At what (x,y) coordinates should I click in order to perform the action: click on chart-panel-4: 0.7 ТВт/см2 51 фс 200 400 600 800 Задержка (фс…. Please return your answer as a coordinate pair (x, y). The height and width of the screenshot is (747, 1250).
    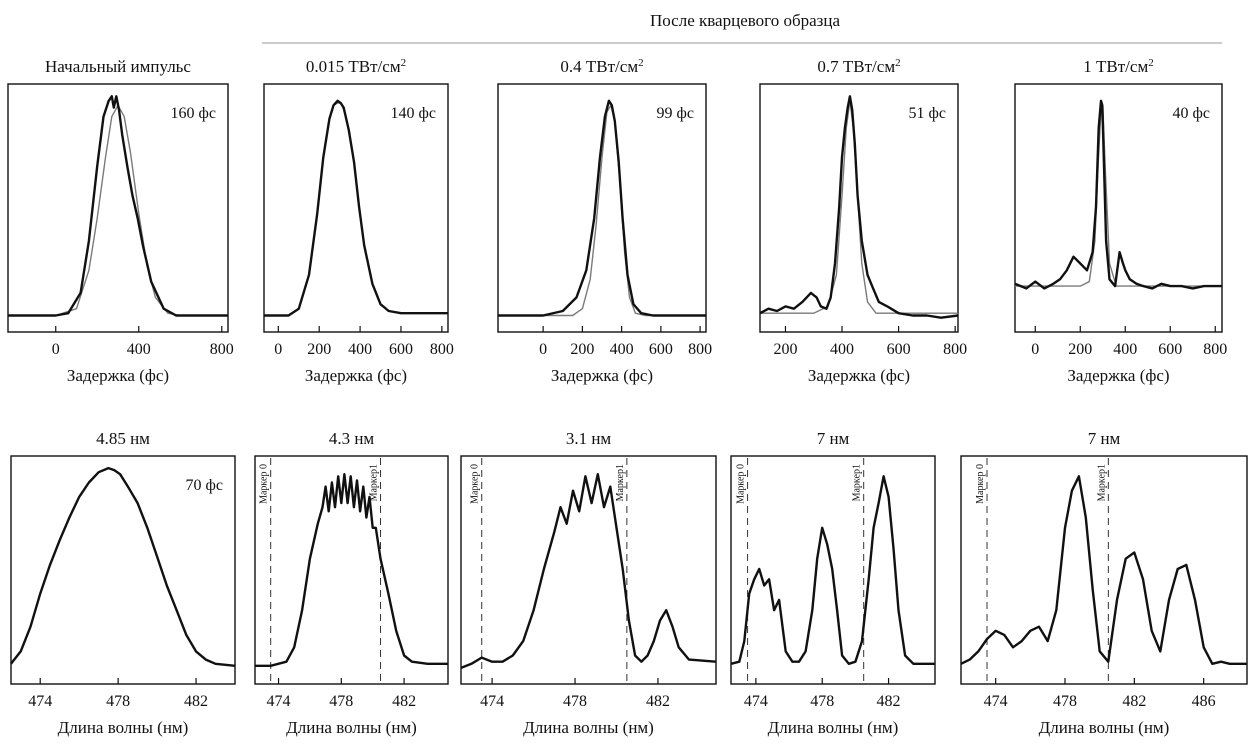
    Looking at the image, I should click on (863, 221).